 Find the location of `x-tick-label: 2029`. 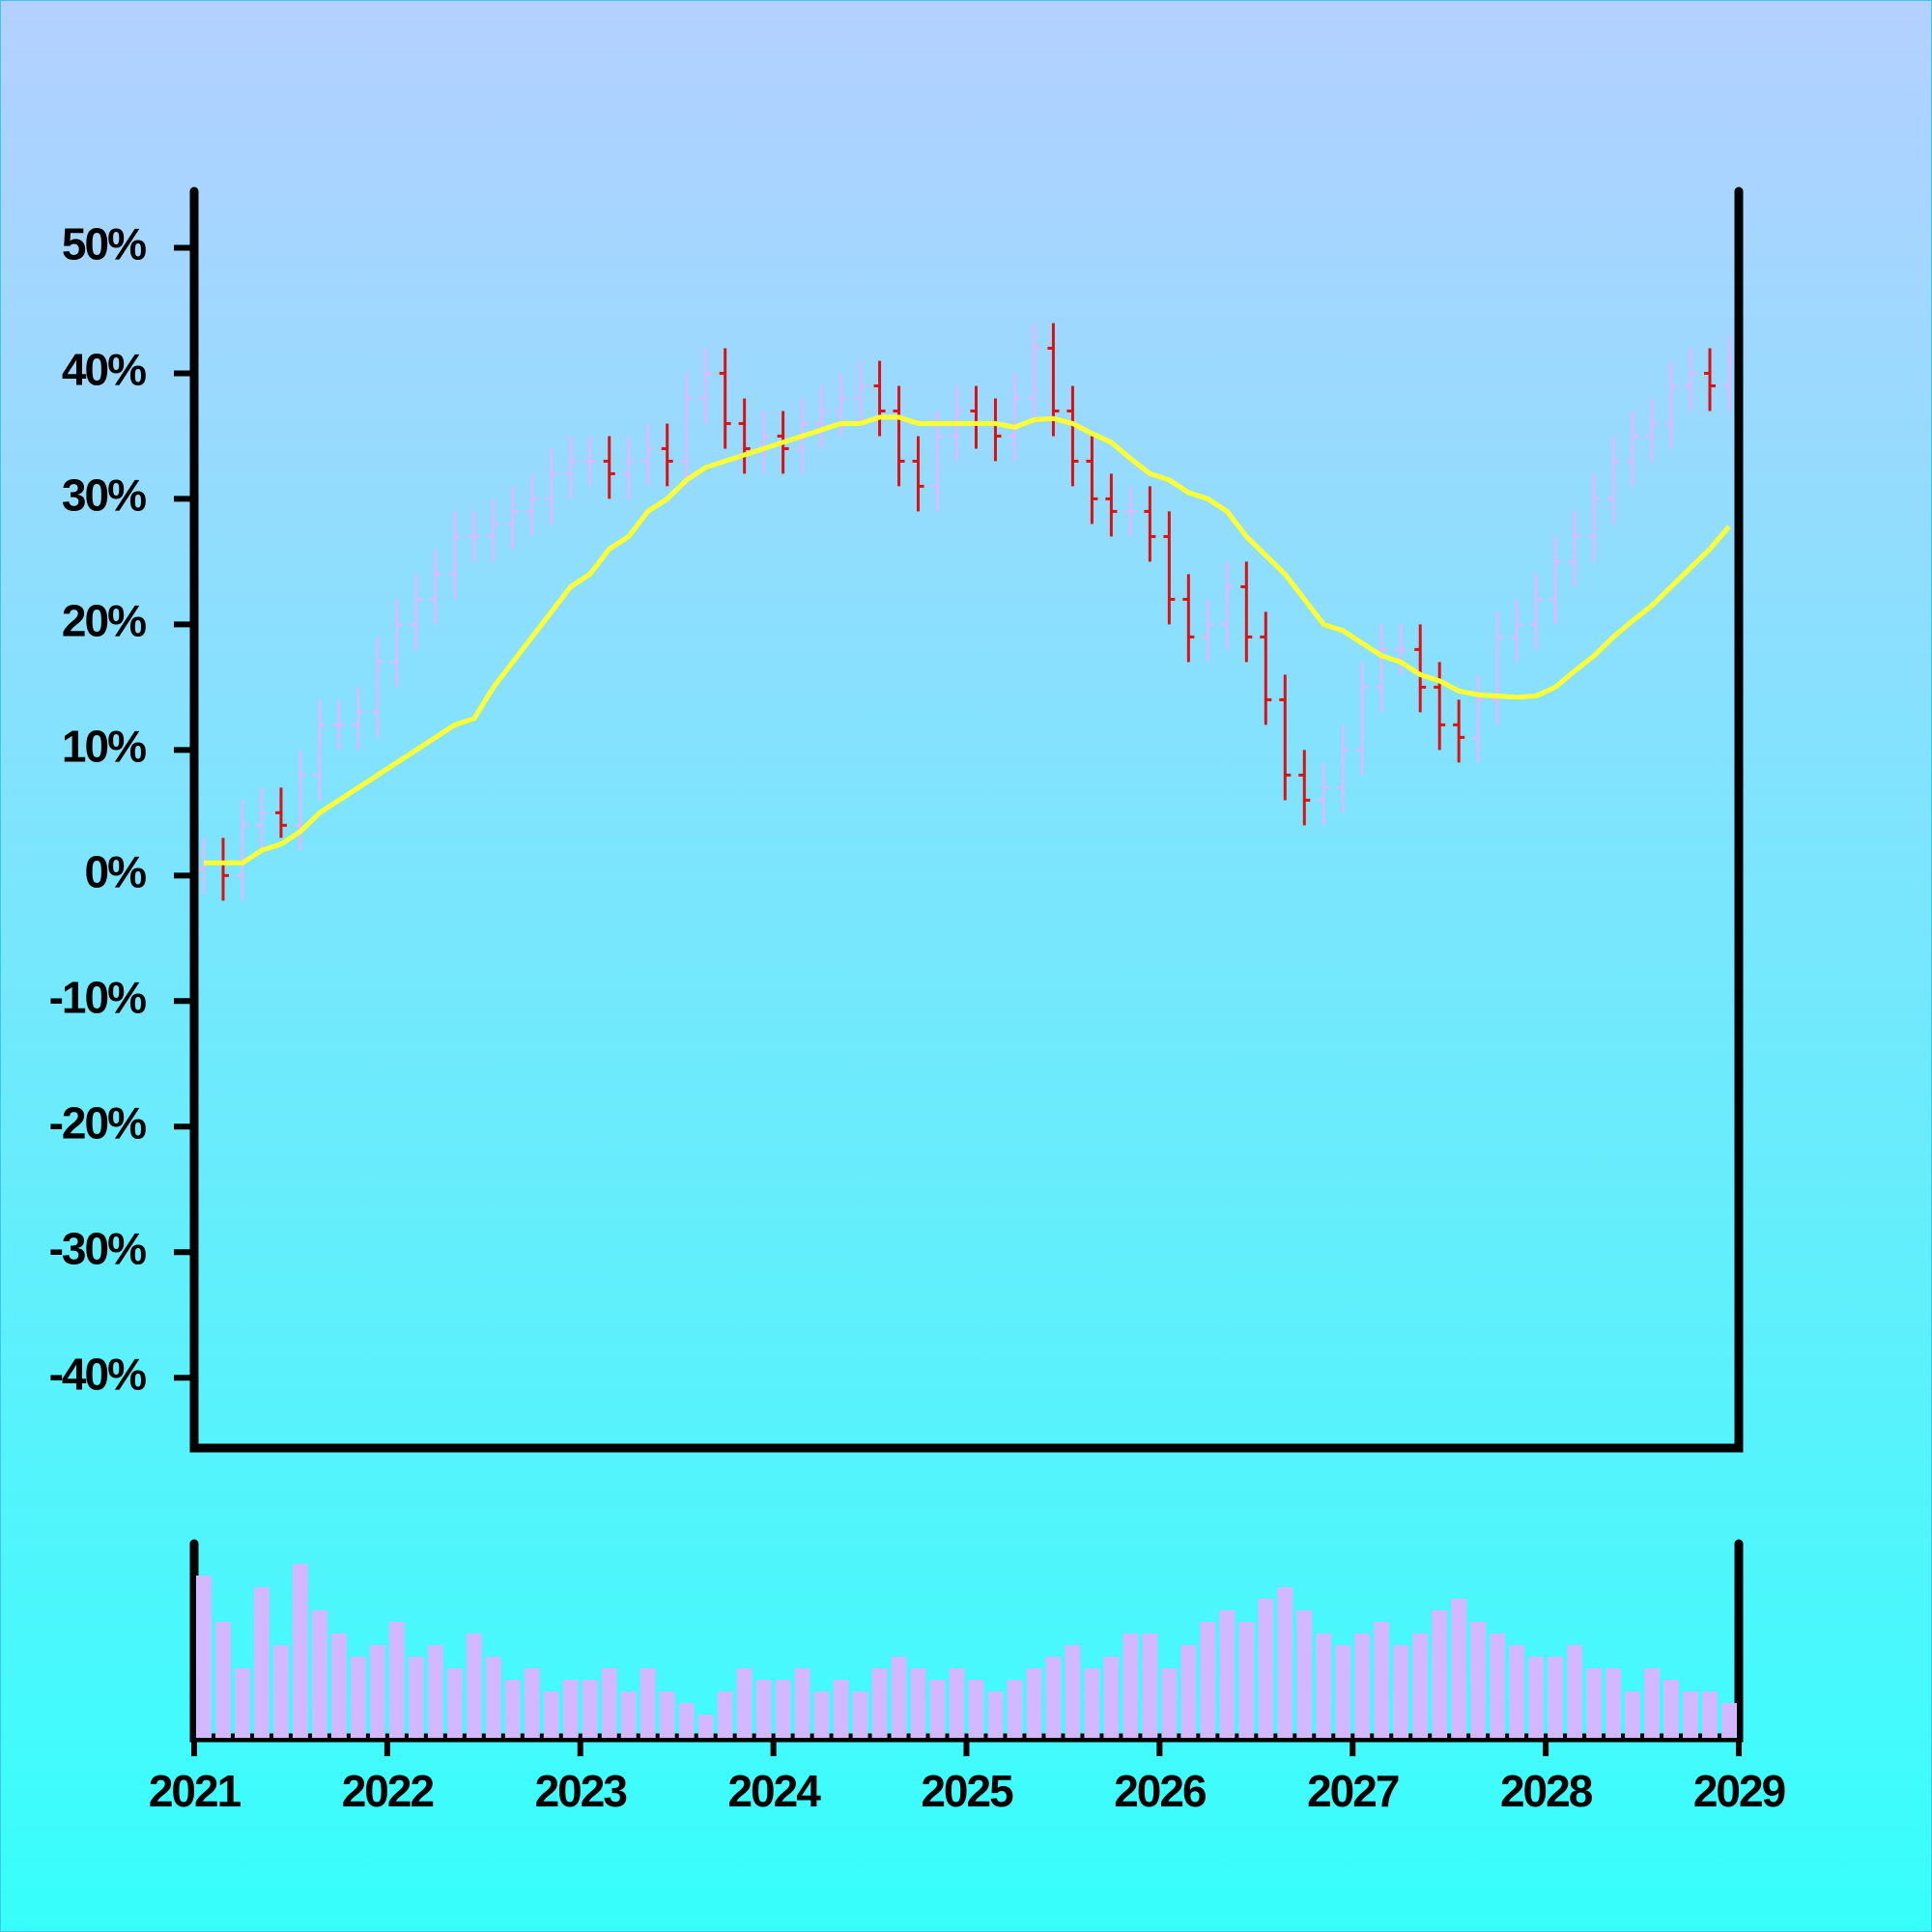

x-tick-label: 2029 is located at coordinates (1739, 1791).